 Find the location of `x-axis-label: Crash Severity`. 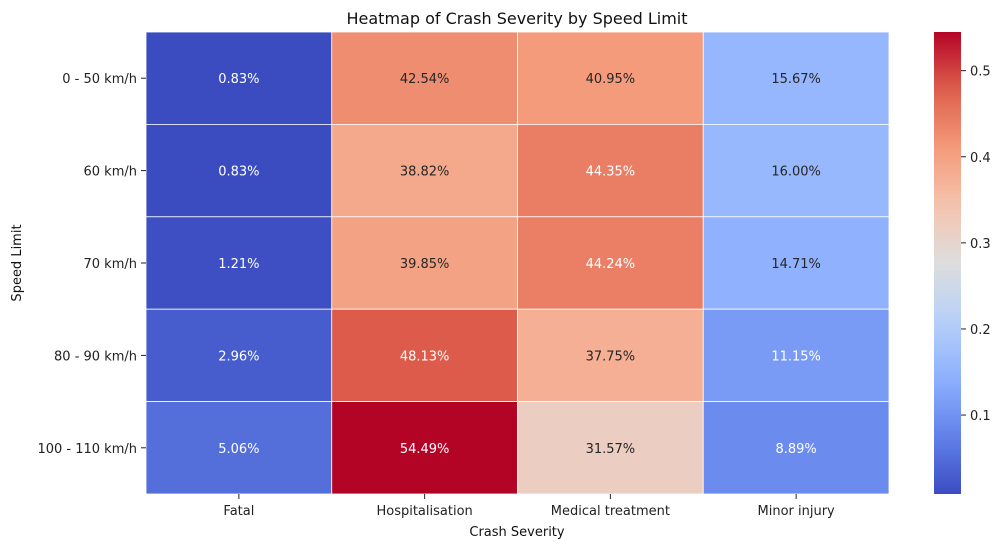

x-axis-label: Crash Severity is located at coordinates (517, 532).